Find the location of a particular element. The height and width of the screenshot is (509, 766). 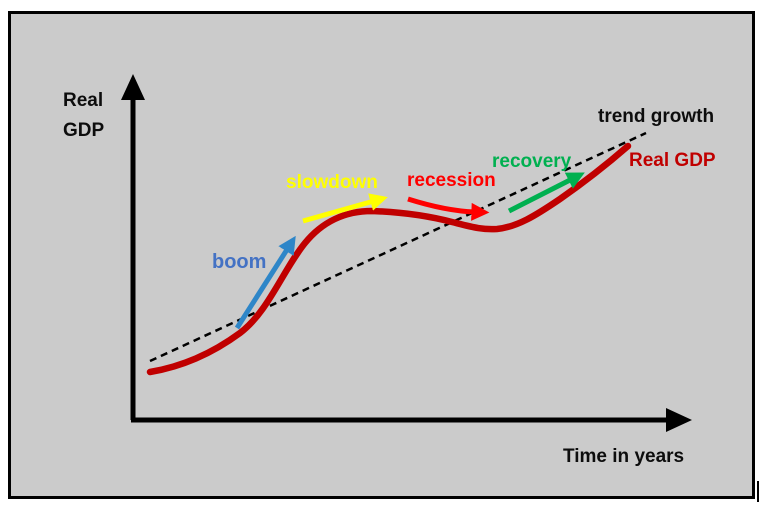

y-axis-label-line2: GDP is located at coordinates (84, 130).